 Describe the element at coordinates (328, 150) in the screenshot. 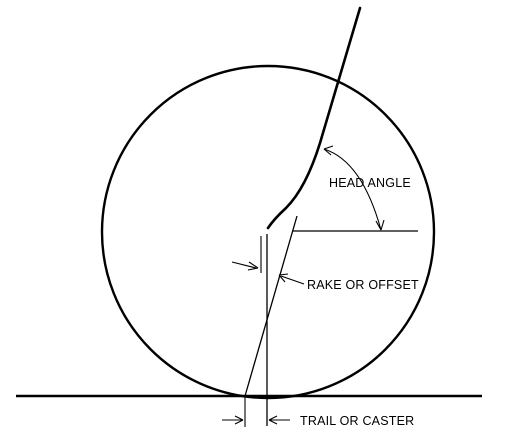

I see `head-angle-arrow-top` at that location.